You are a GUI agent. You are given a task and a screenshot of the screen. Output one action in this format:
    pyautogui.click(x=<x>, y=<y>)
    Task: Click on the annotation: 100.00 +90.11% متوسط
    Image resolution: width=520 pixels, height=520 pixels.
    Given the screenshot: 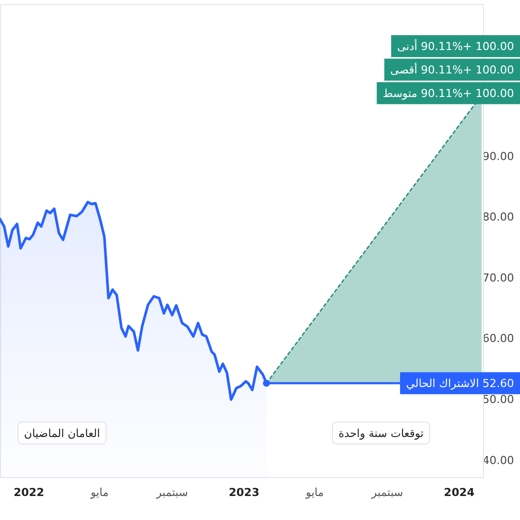 What is the action you would take?
    pyautogui.click(x=448, y=93)
    